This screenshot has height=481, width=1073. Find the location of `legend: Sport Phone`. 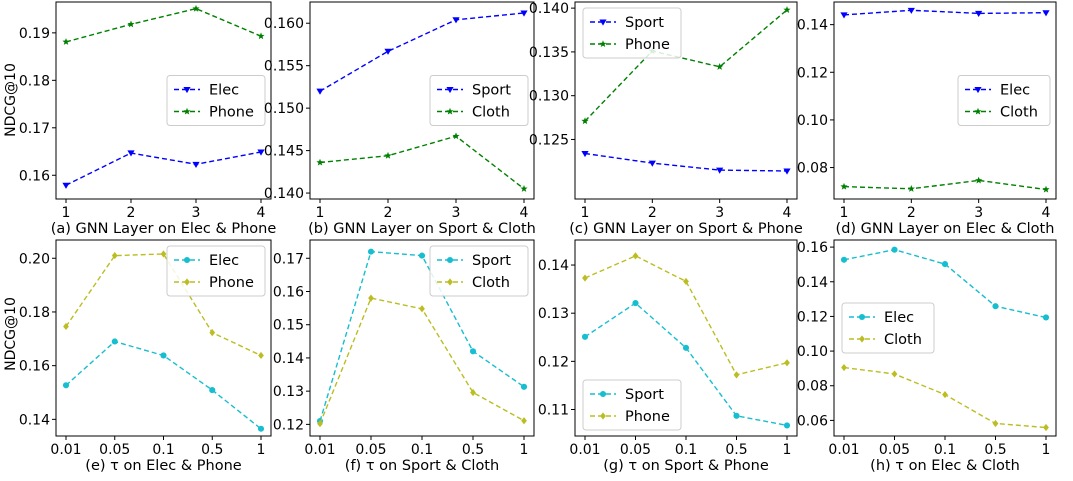

legend: Sport Phone is located at coordinates (632, 33).